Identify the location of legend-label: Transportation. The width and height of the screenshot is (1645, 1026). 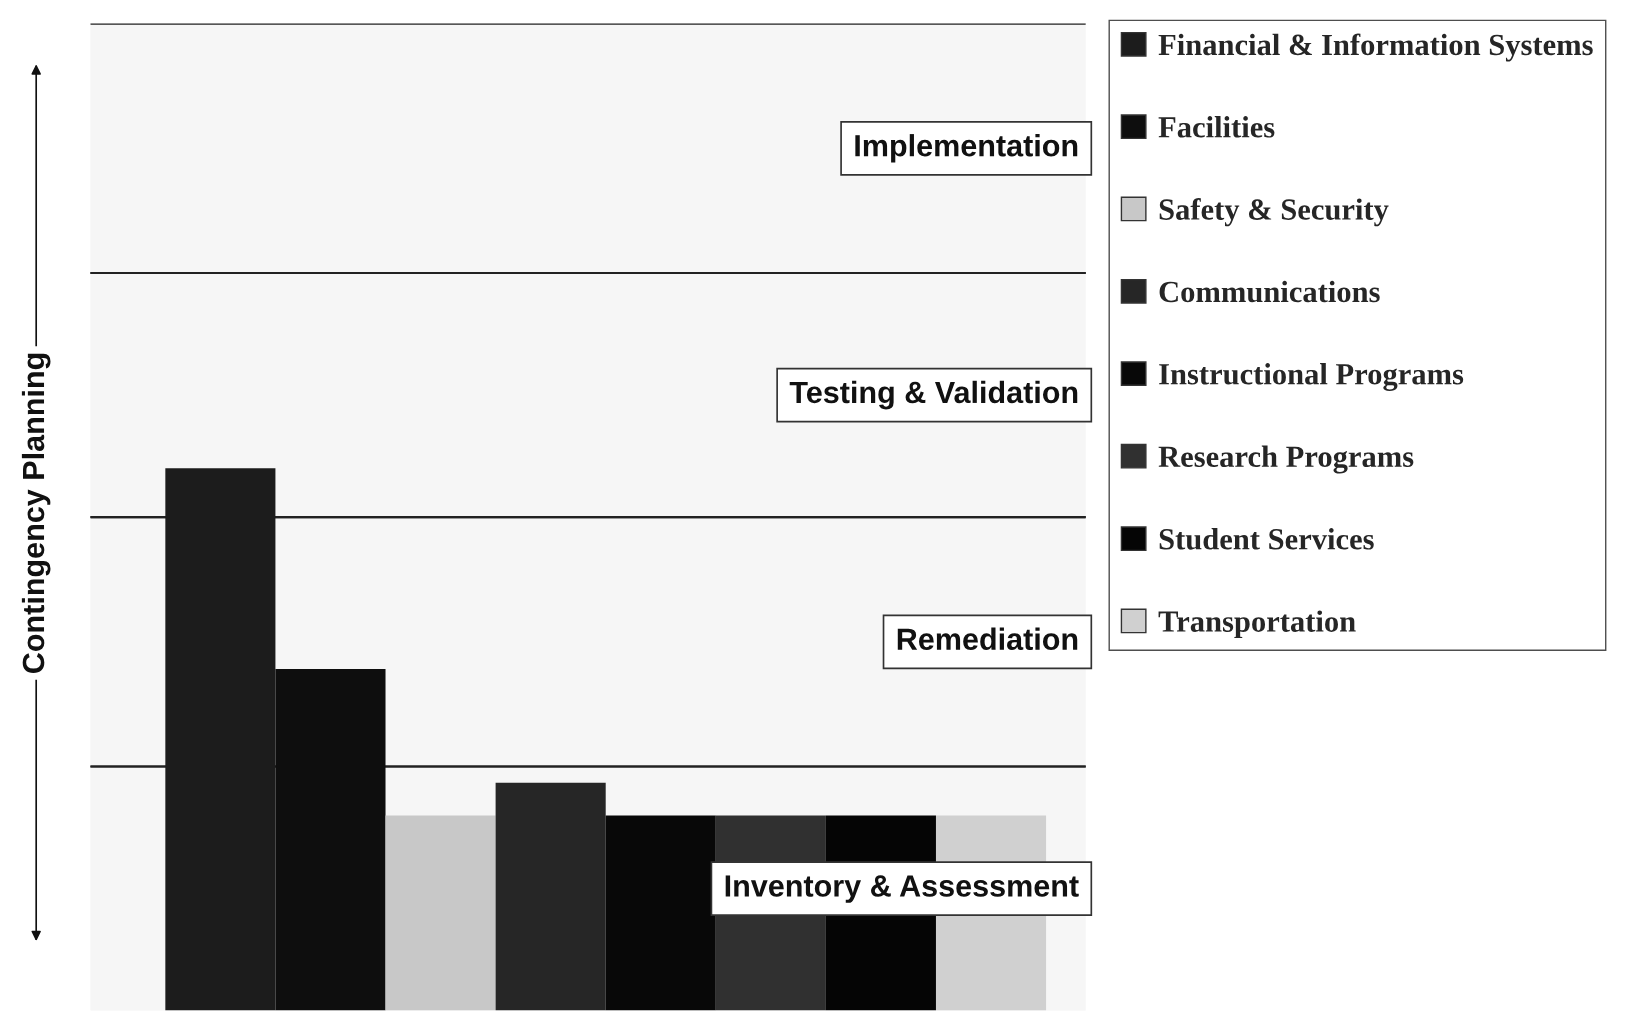
(1257, 624).